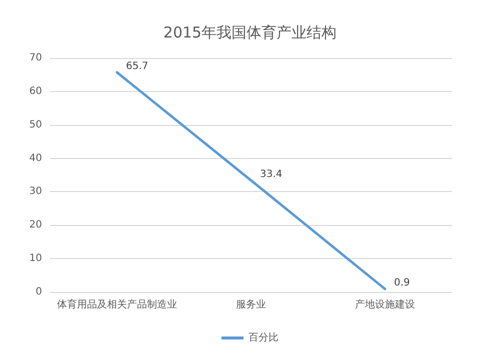 Image resolution: width=500 pixels, height=362 pixels. Describe the element at coordinates (250, 33) in the screenshot. I see `chart-title: 2015年我国体育产业结构` at that location.